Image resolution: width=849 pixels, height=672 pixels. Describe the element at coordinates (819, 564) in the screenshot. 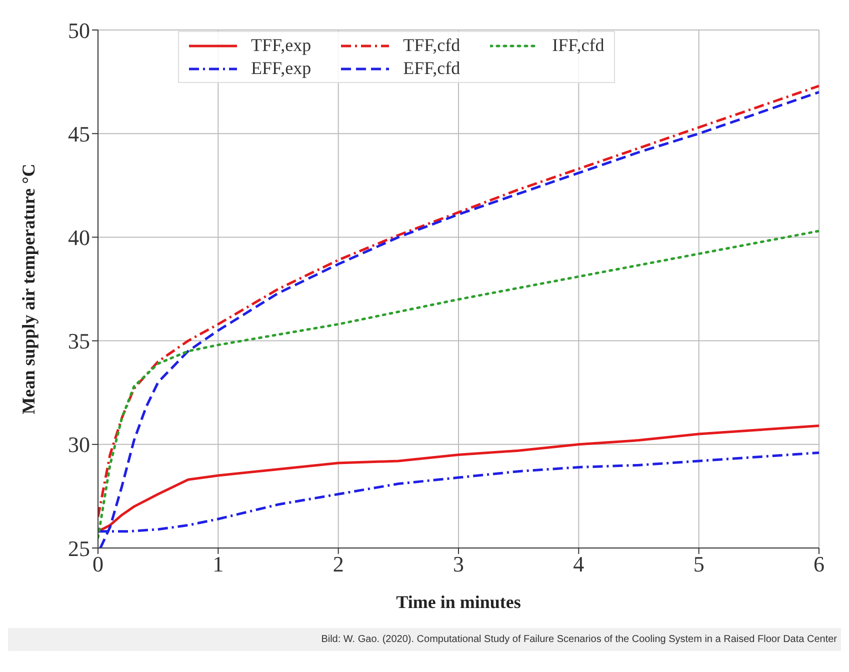

I see `x-tick-label: 6` at that location.